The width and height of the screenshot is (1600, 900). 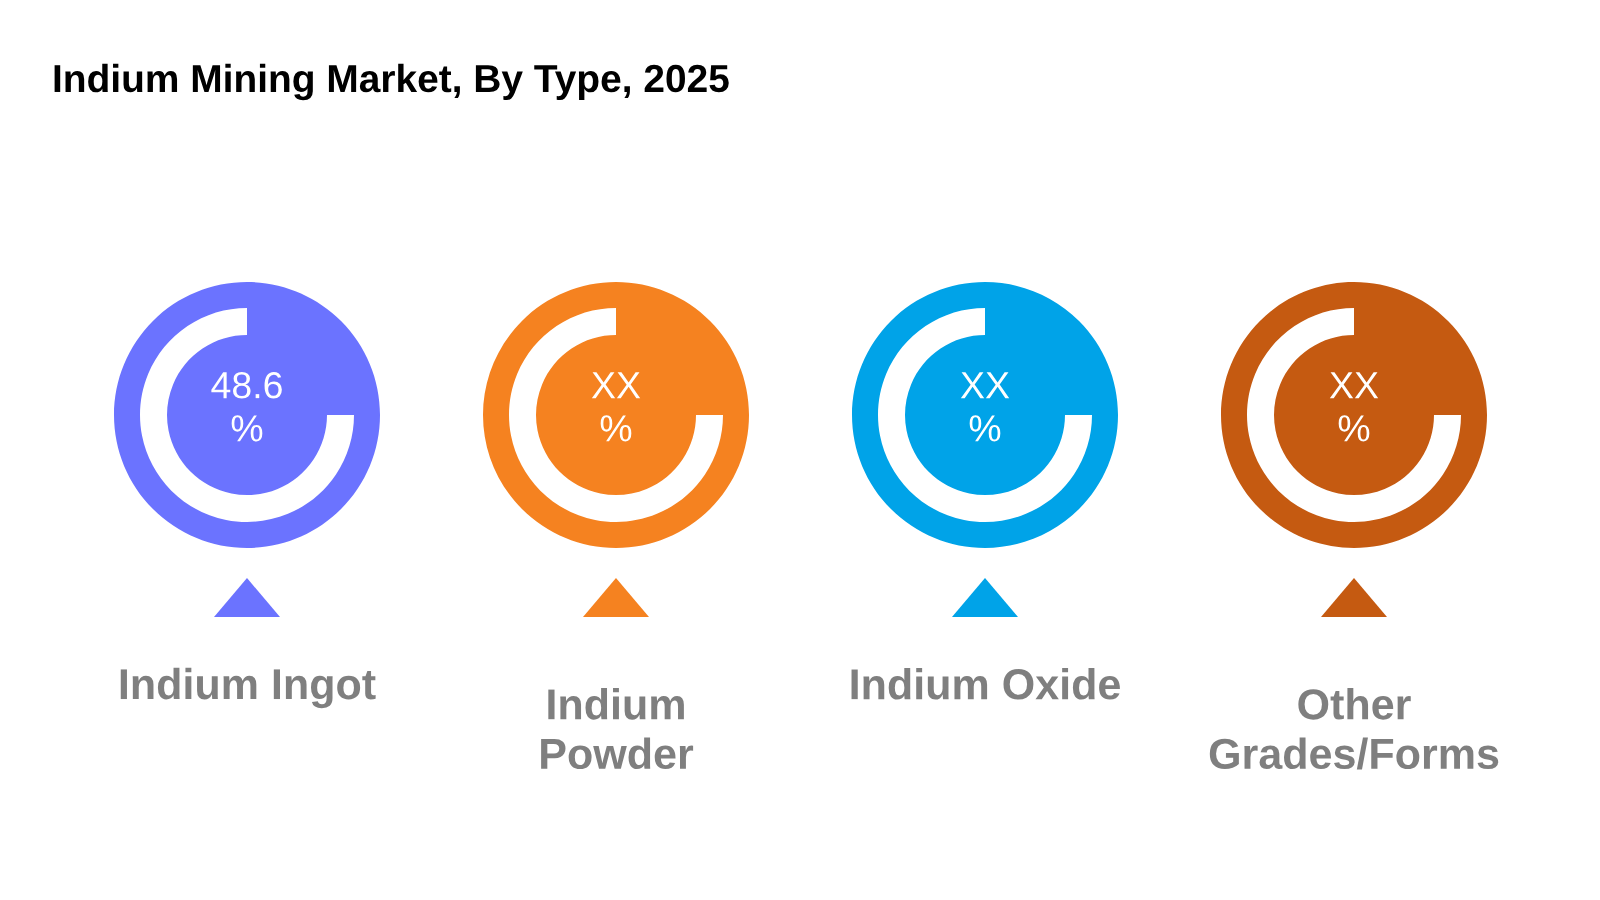 I want to click on category-label: Indium Ingot, so click(x=248, y=688).